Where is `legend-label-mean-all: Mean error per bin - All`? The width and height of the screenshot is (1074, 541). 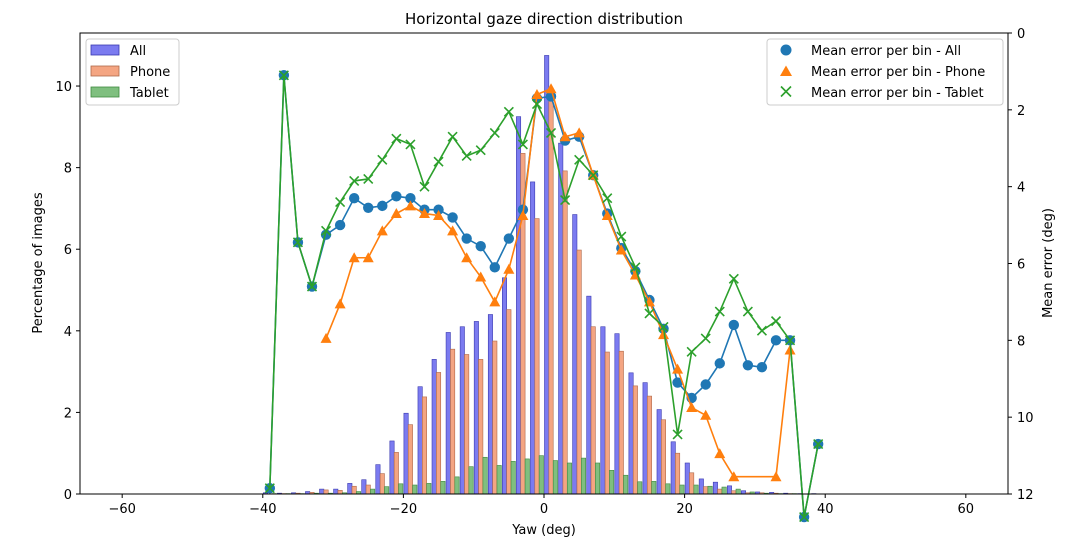 legend-label-mean-all: Mean error per bin - All is located at coordinates (886, 51).